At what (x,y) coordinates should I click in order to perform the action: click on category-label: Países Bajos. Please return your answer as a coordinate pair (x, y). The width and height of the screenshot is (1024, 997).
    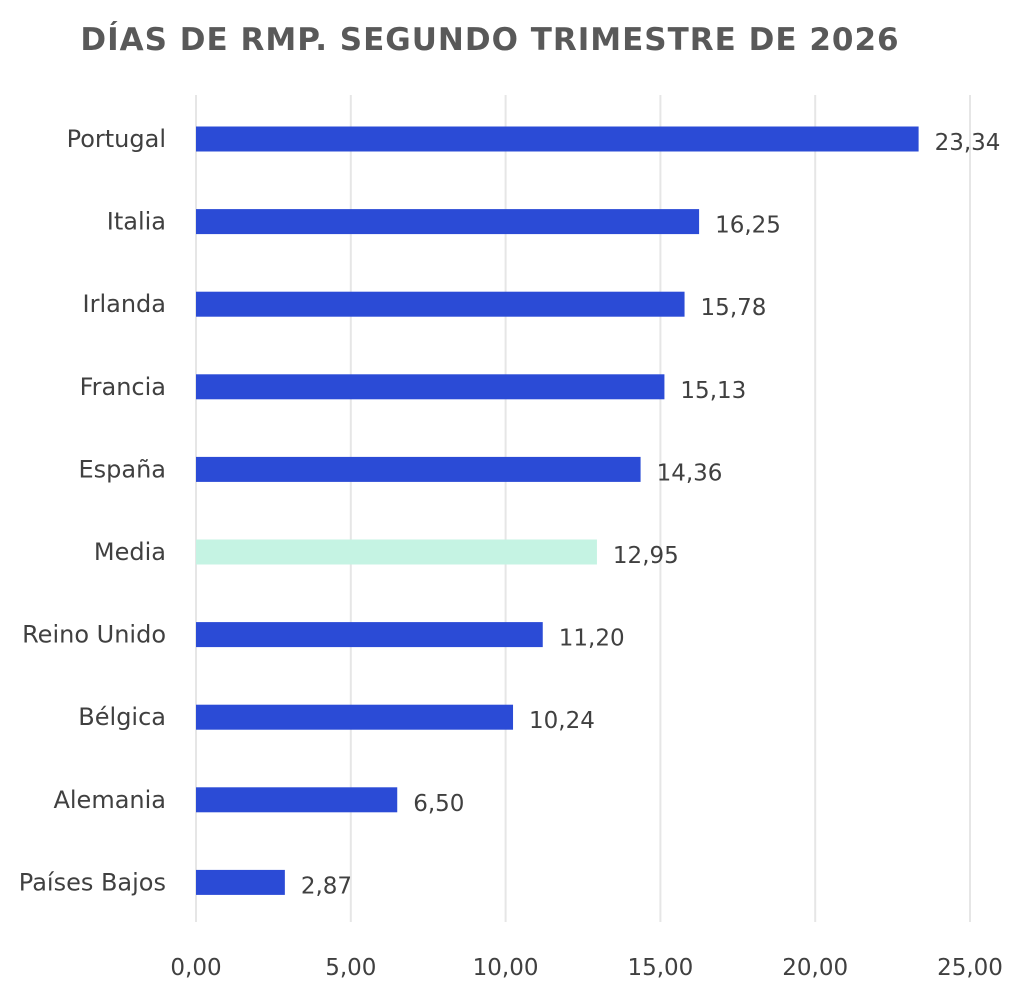
    Looking at the image, I should click on (92, 882).